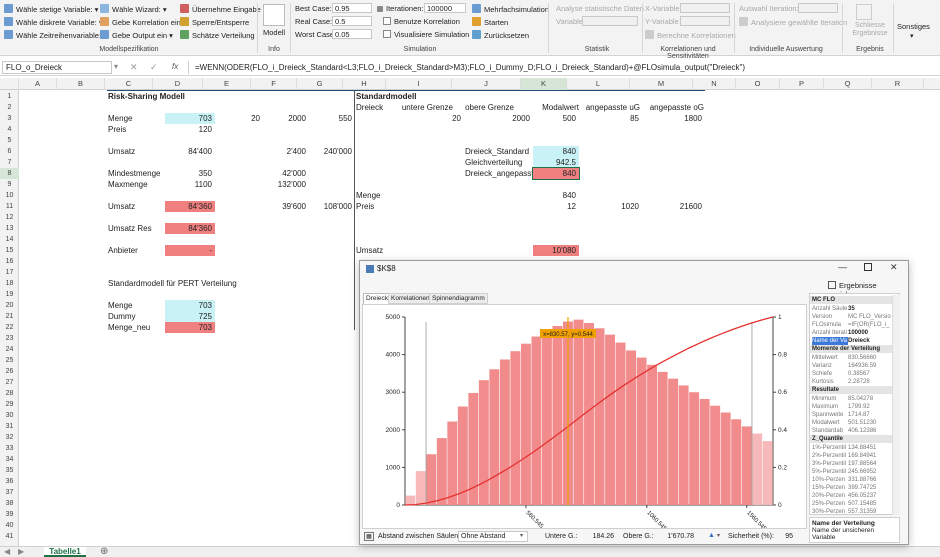  What do you see at coordinates (486, 84) in the screenshot?
I see `column-header: J` at bounding box center [486, 84].